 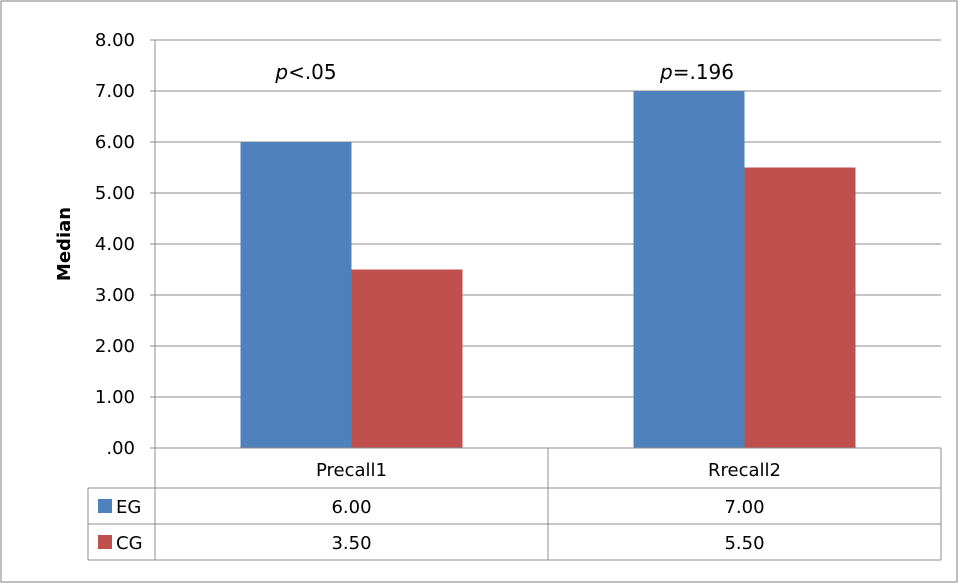 I want to click on table-value-cell: 7.00, so click(x=744, y=507).